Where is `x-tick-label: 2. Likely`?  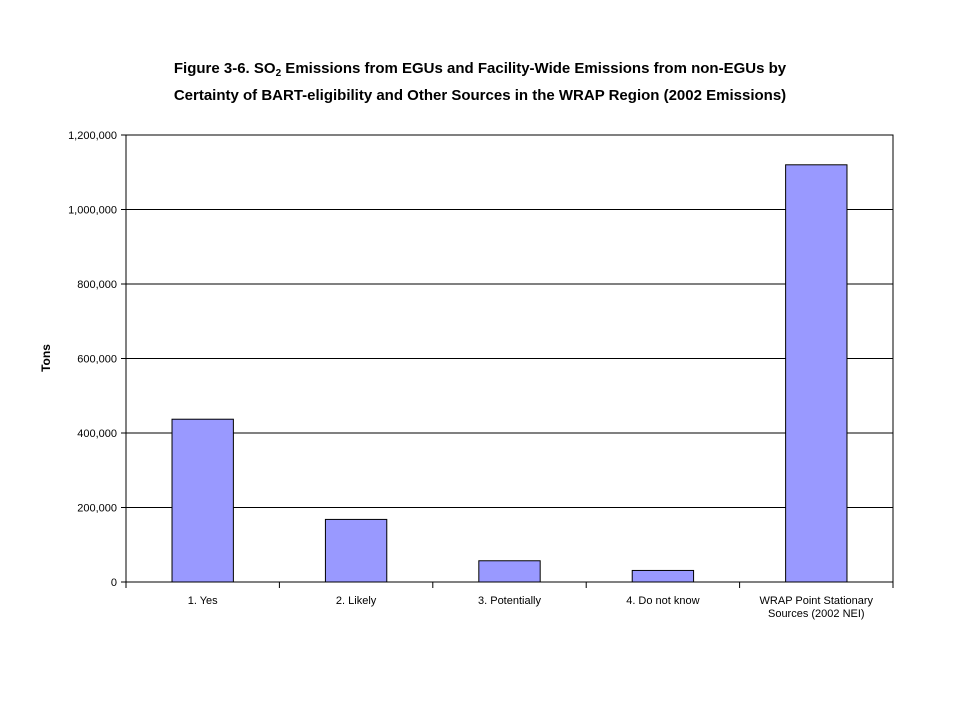
x-tick-label: 2. Likely is located at coordinates (356, 601).